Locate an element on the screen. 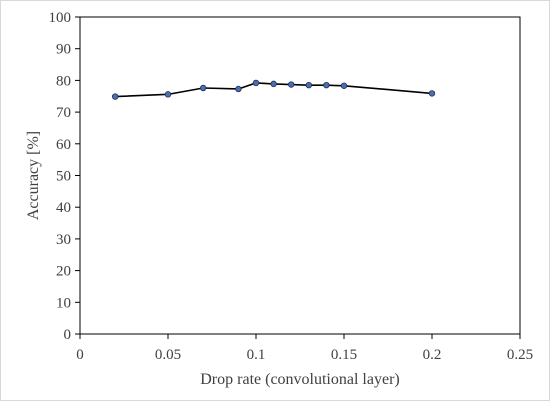 The width and height of the screenshot is (550, 407). y-tick-label: 20 is located at coordinates (63, 272).